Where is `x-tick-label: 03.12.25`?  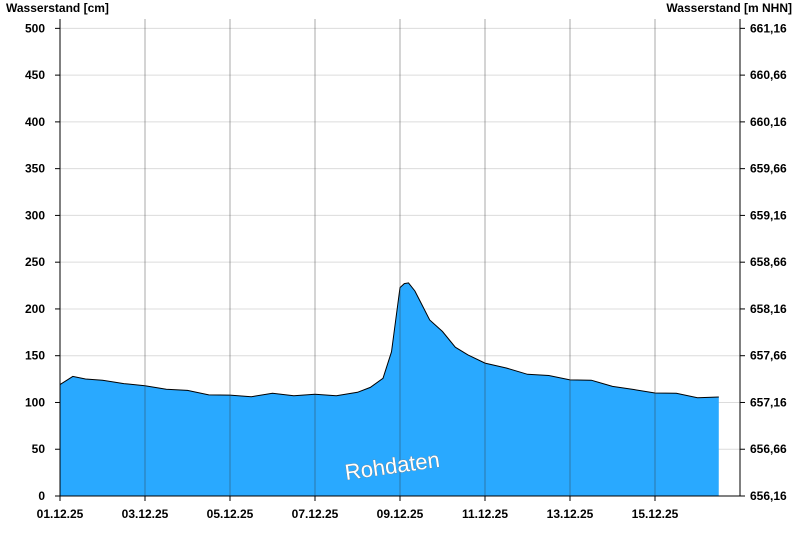
x-tick-label: 03.12.25 is located at coordinates (145, 514).